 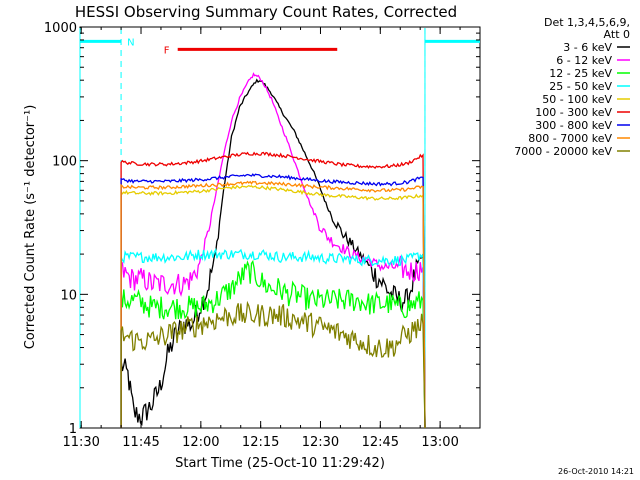 I want to click on legend-item-label: 800 - 7000 keV, so click(x=570, y=138).